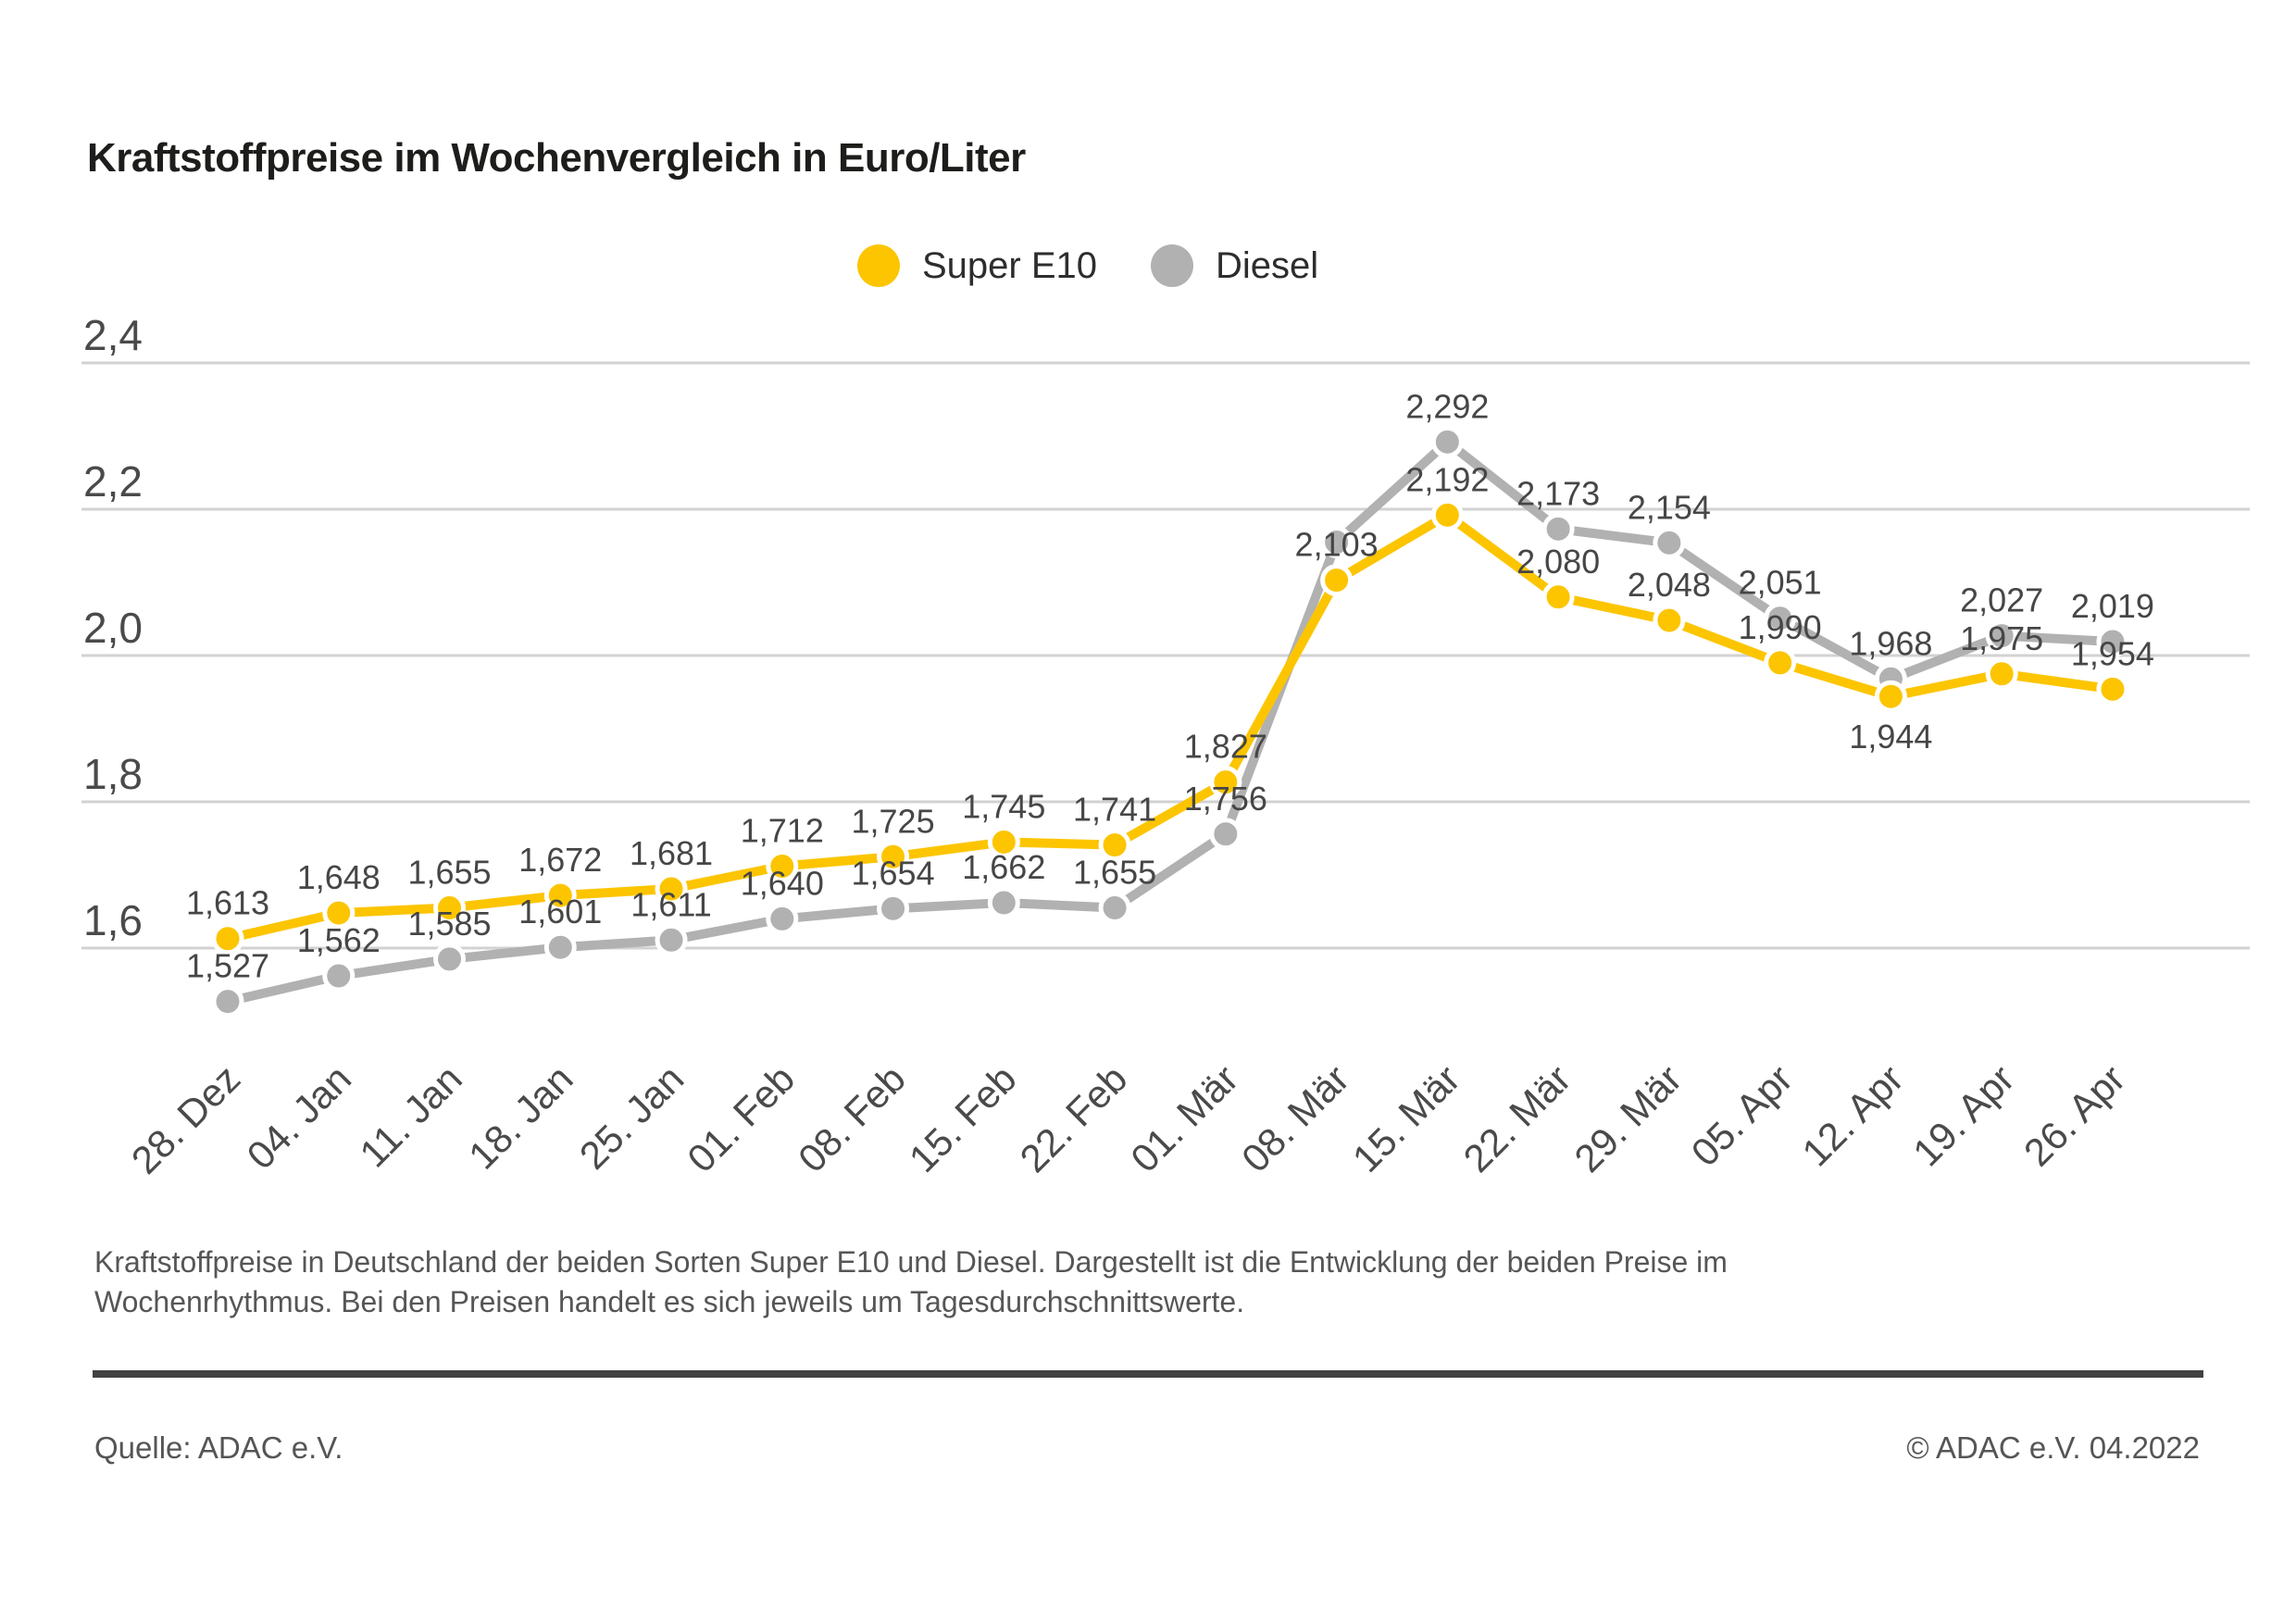 The width and height of the screenshot is (2296, 1611). I want to click on data-label: 2,051, so click(1780, 583).